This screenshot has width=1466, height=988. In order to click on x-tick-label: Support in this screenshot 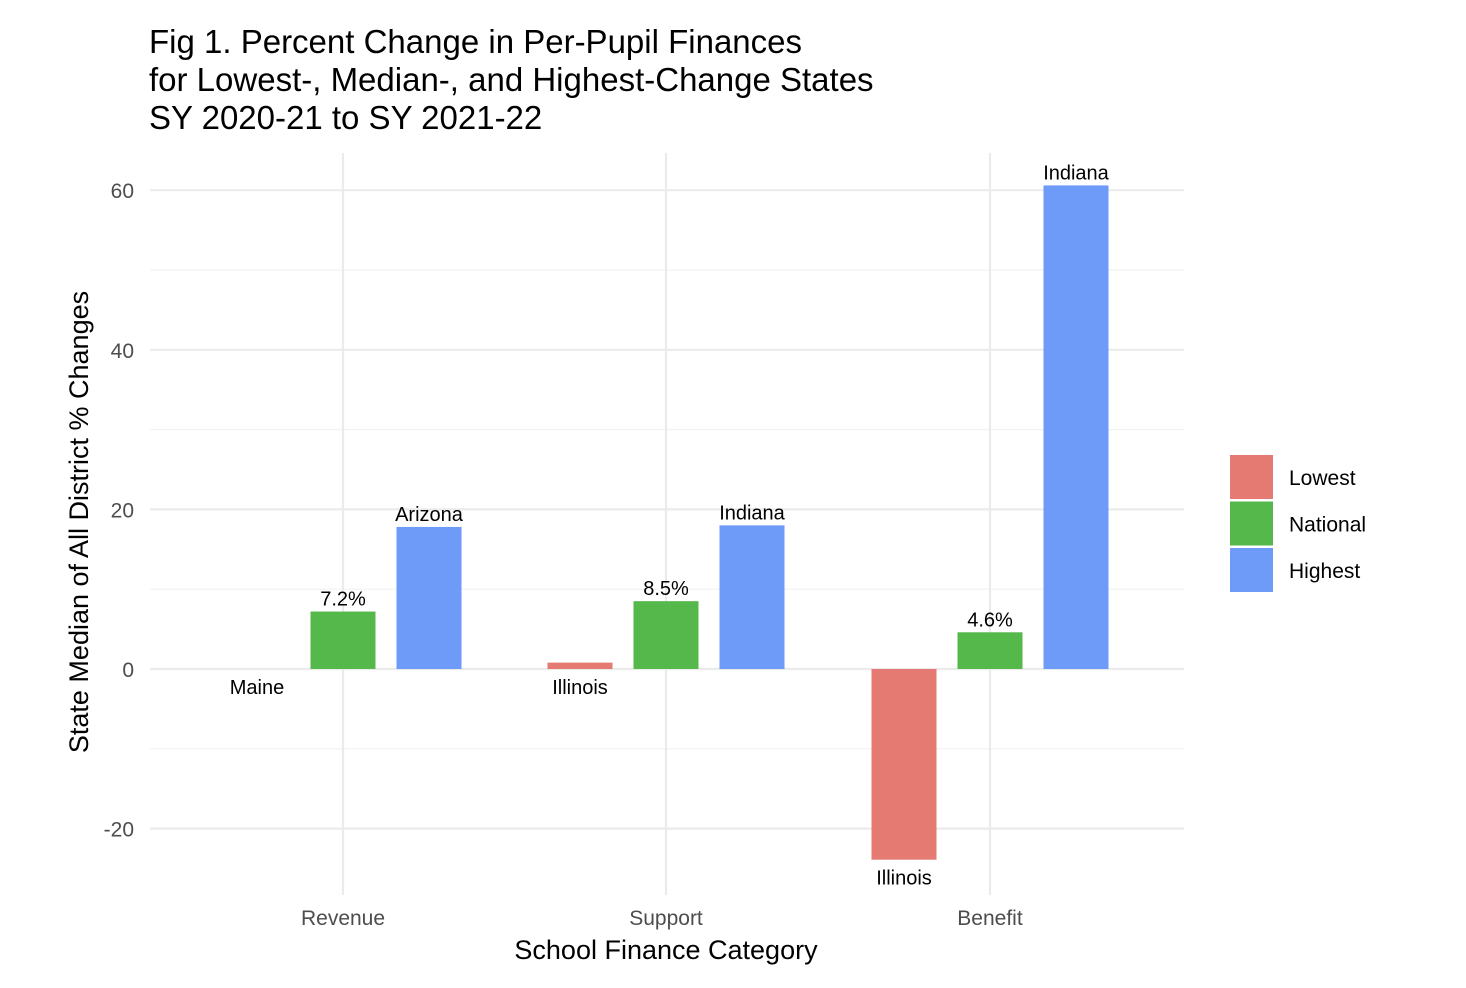, I will do `click(666, 918)`.